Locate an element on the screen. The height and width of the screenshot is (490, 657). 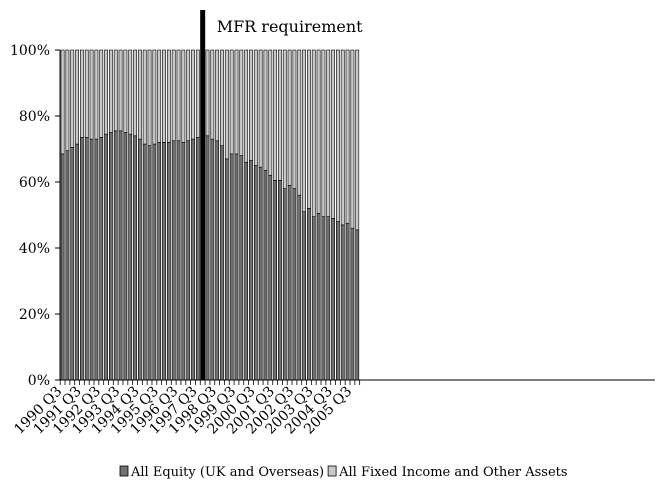
legend-label-equity: All Equity (UK and Overseas) is located at coordinates (227, 472).